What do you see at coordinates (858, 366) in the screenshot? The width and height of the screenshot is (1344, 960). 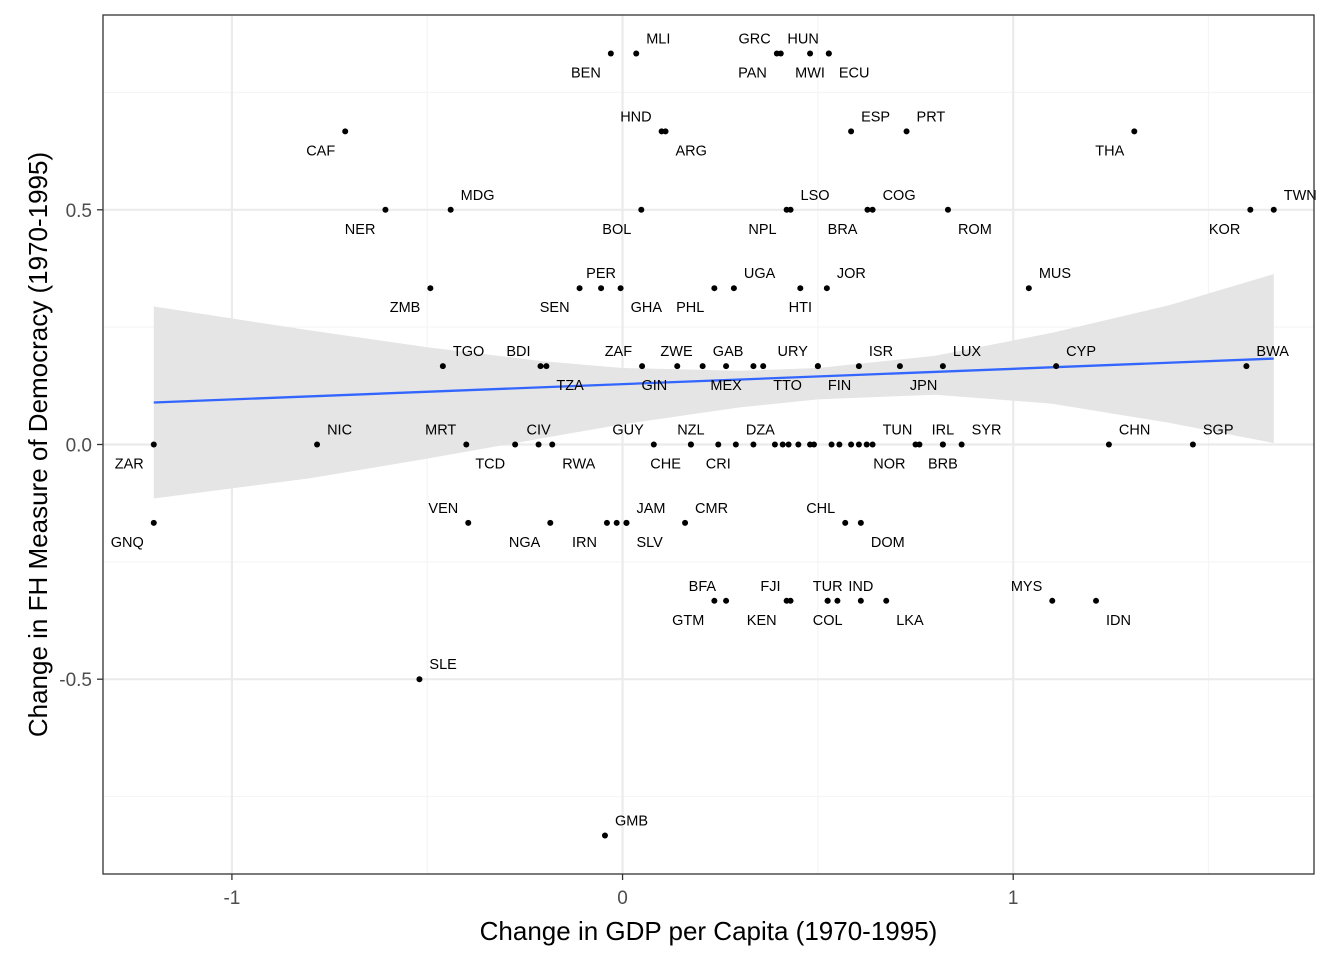 I see `data-point-isr` at bounding box center [858, 366].